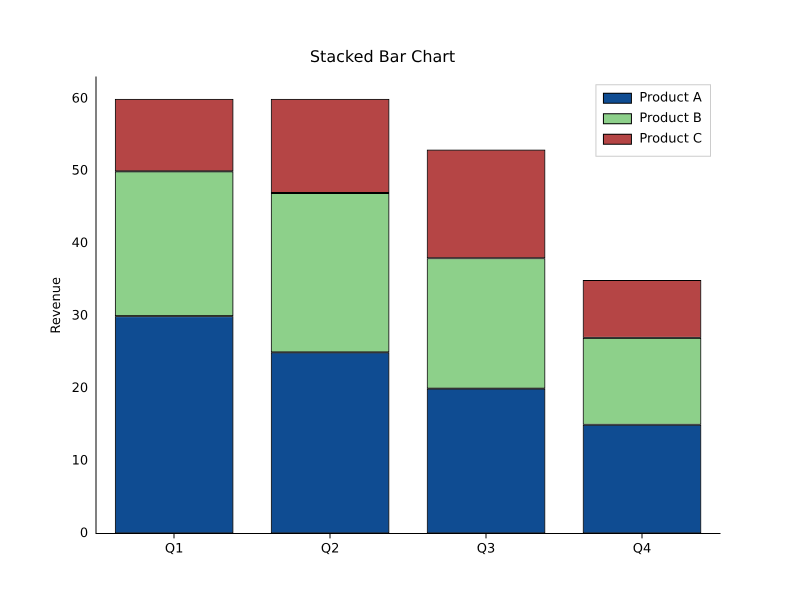  What do you see at coordinates (80, 244) in the screenshot?
I see `y-tick-label: 40` at bounding box center [80, 244].